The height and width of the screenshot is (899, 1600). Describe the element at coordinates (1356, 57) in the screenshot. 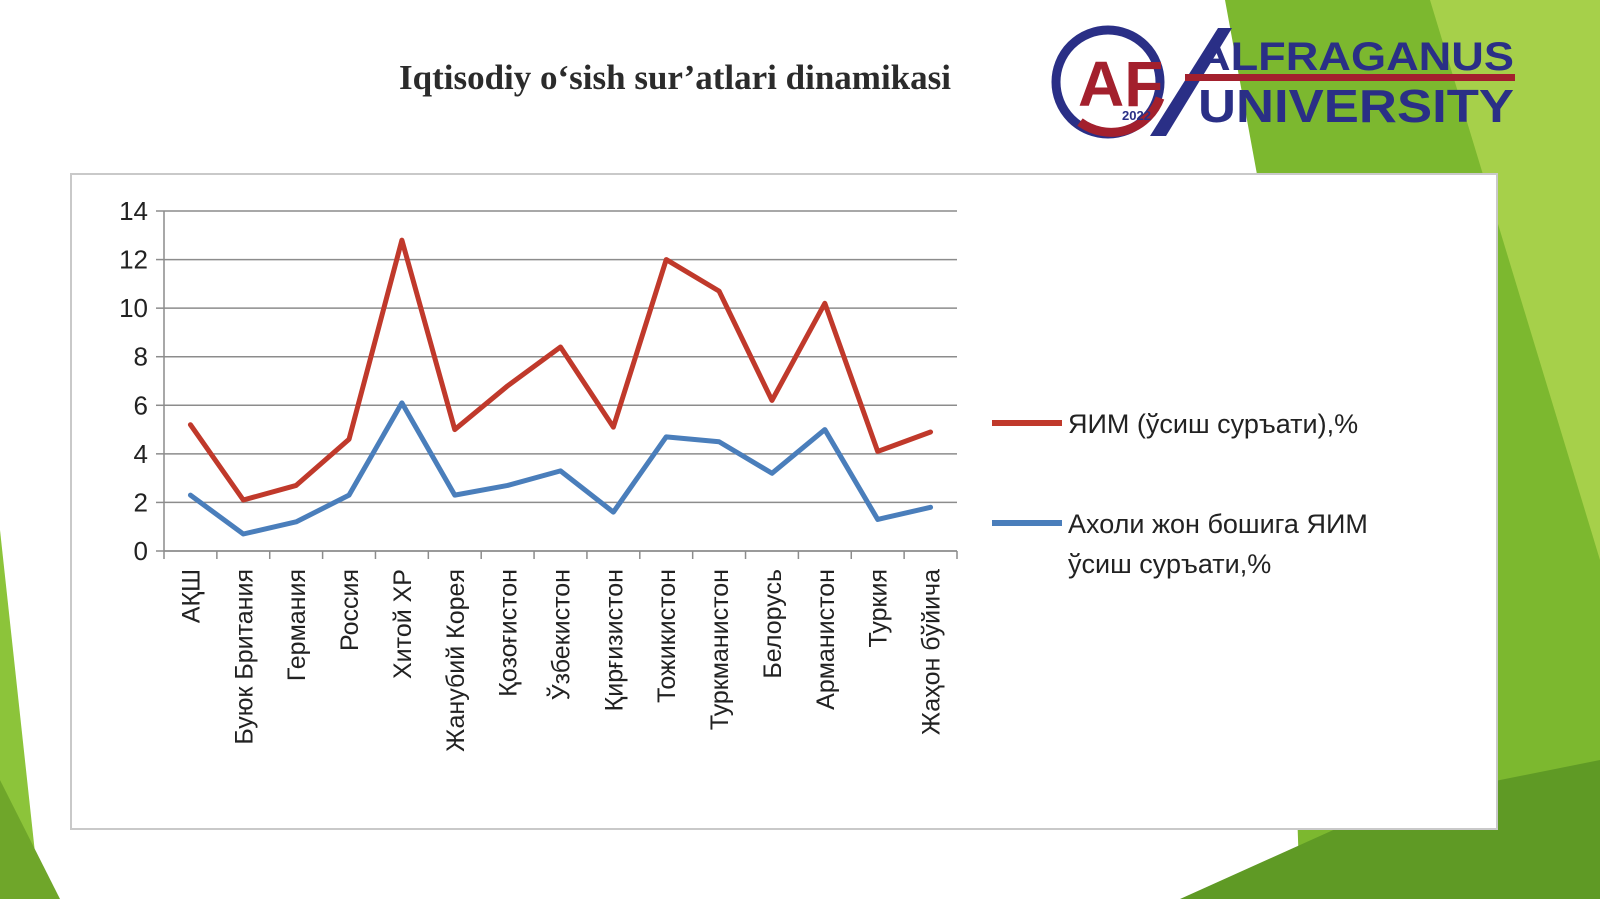

I see `logo-line1: ALFRAGANUS` at that location.